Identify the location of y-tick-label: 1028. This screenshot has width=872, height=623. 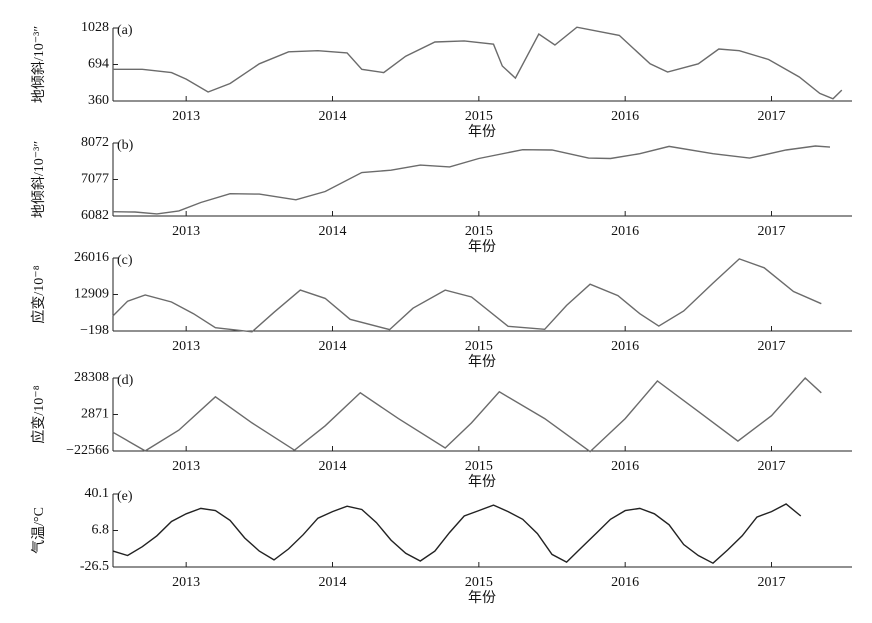
(95, 27).